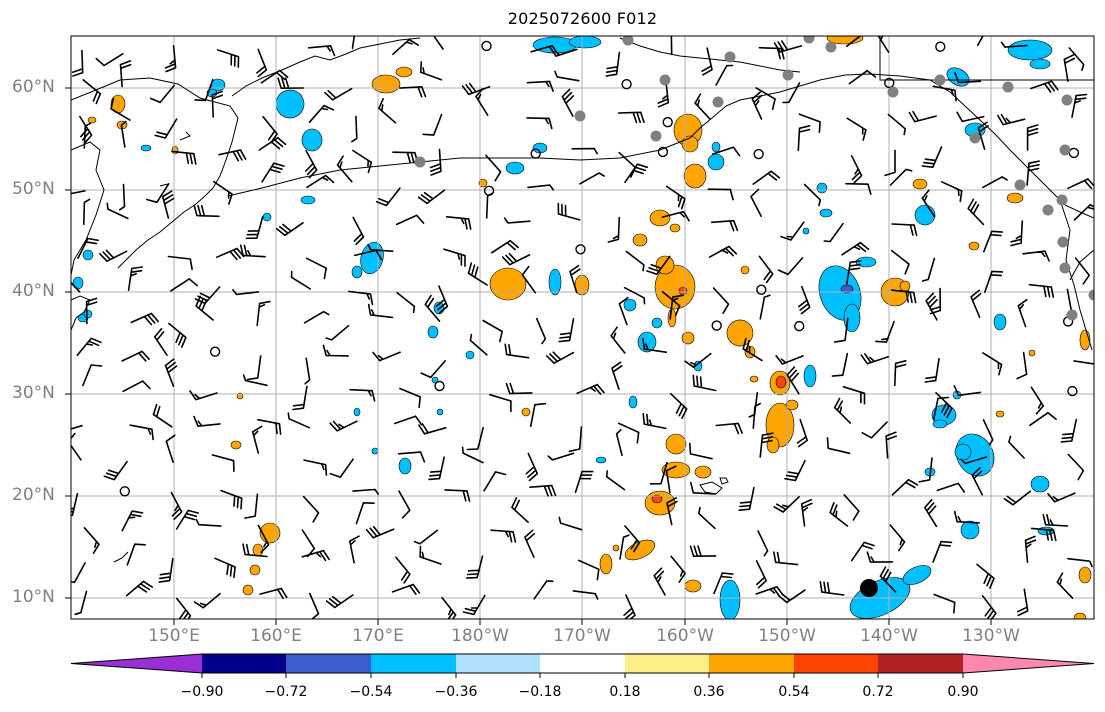  I want to click on colorbar-label: 0.54, so click(794, 692).